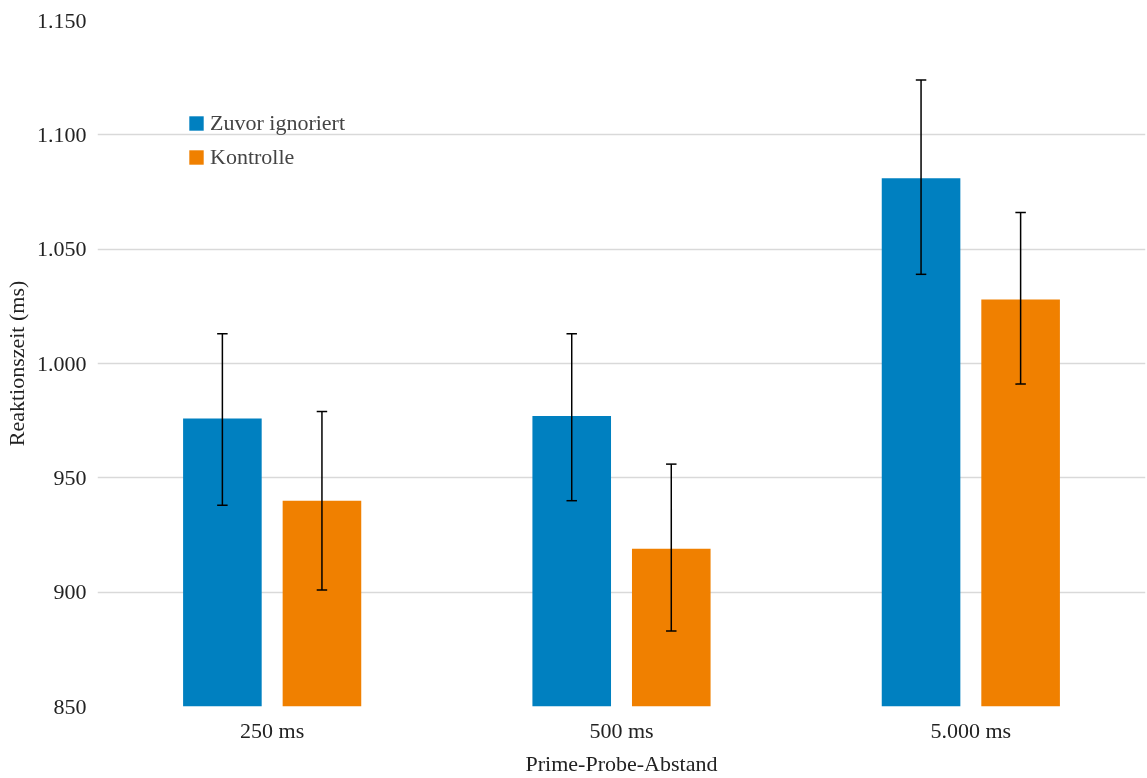  I want to click on y-tick-label: 850, so click(70, 706).